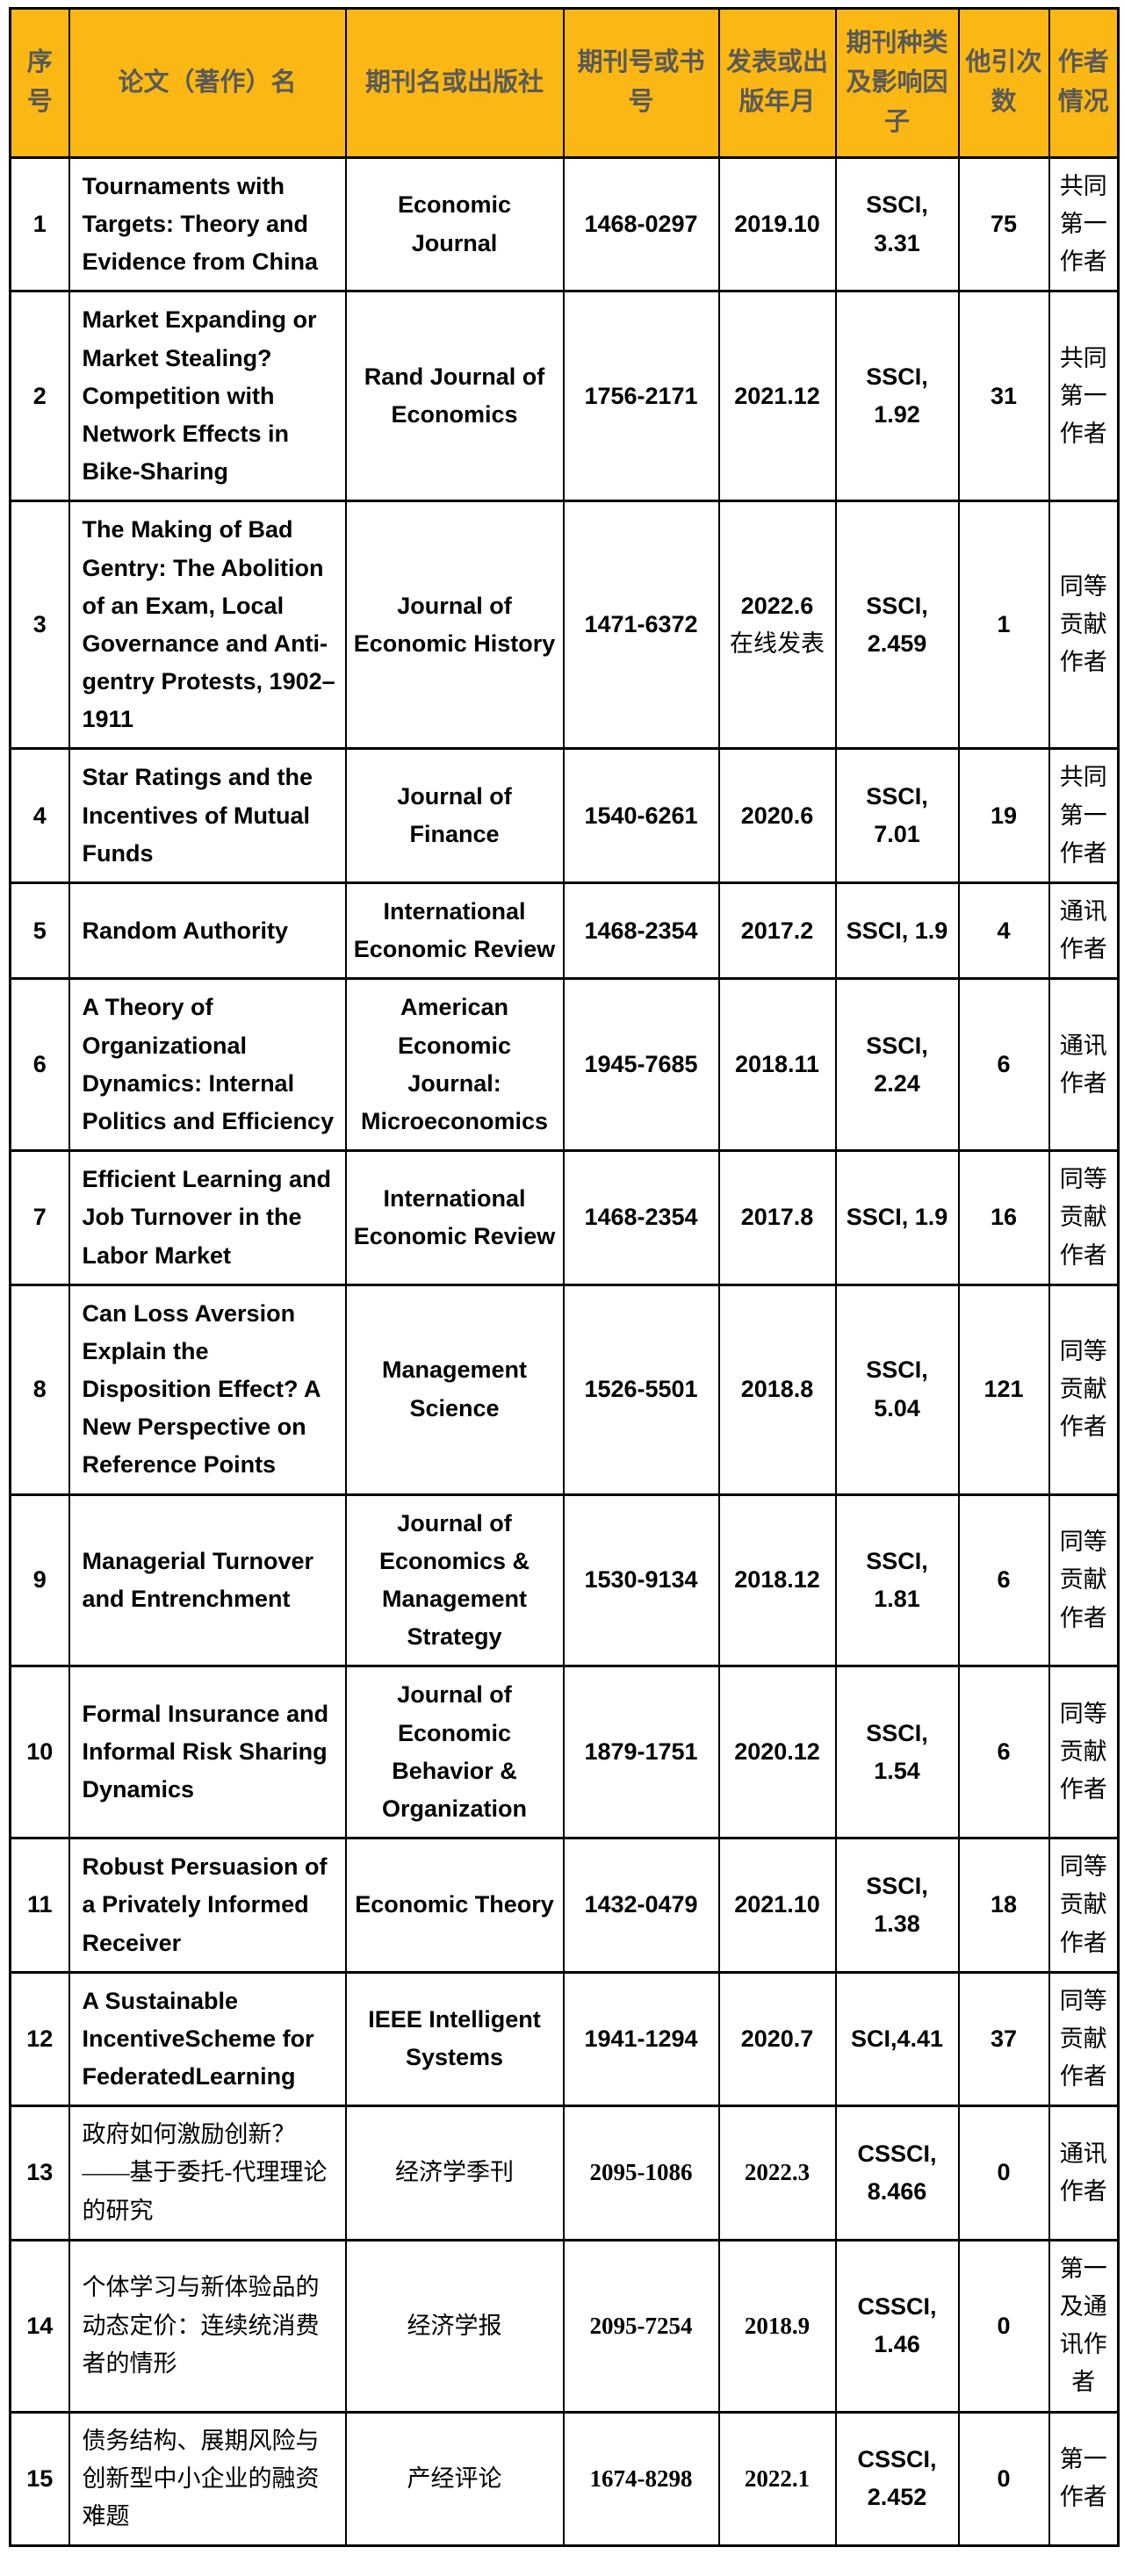 The width and height of the screenshot is (1124, 2576). Describe the element at coordinates (1004, 396) in the screenshot. I see `citation-count-cell: 31` at that location.